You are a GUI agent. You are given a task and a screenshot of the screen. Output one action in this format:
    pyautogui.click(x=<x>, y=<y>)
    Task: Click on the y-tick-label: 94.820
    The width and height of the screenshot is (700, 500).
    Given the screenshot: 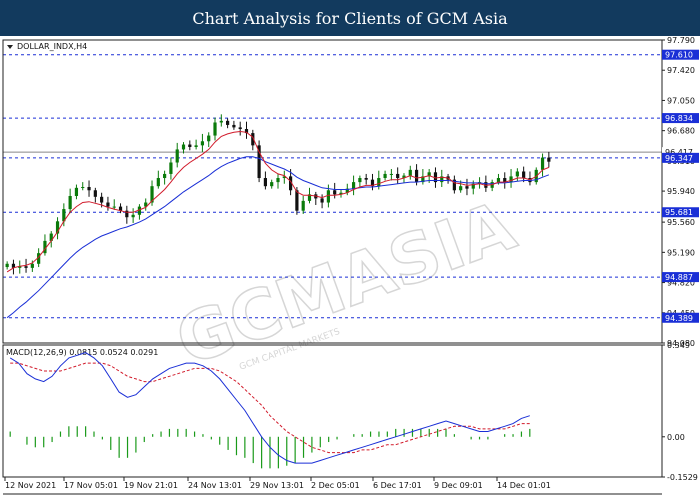 What is the action you would take?
    pyautogui.click(x=681, y=283)
    